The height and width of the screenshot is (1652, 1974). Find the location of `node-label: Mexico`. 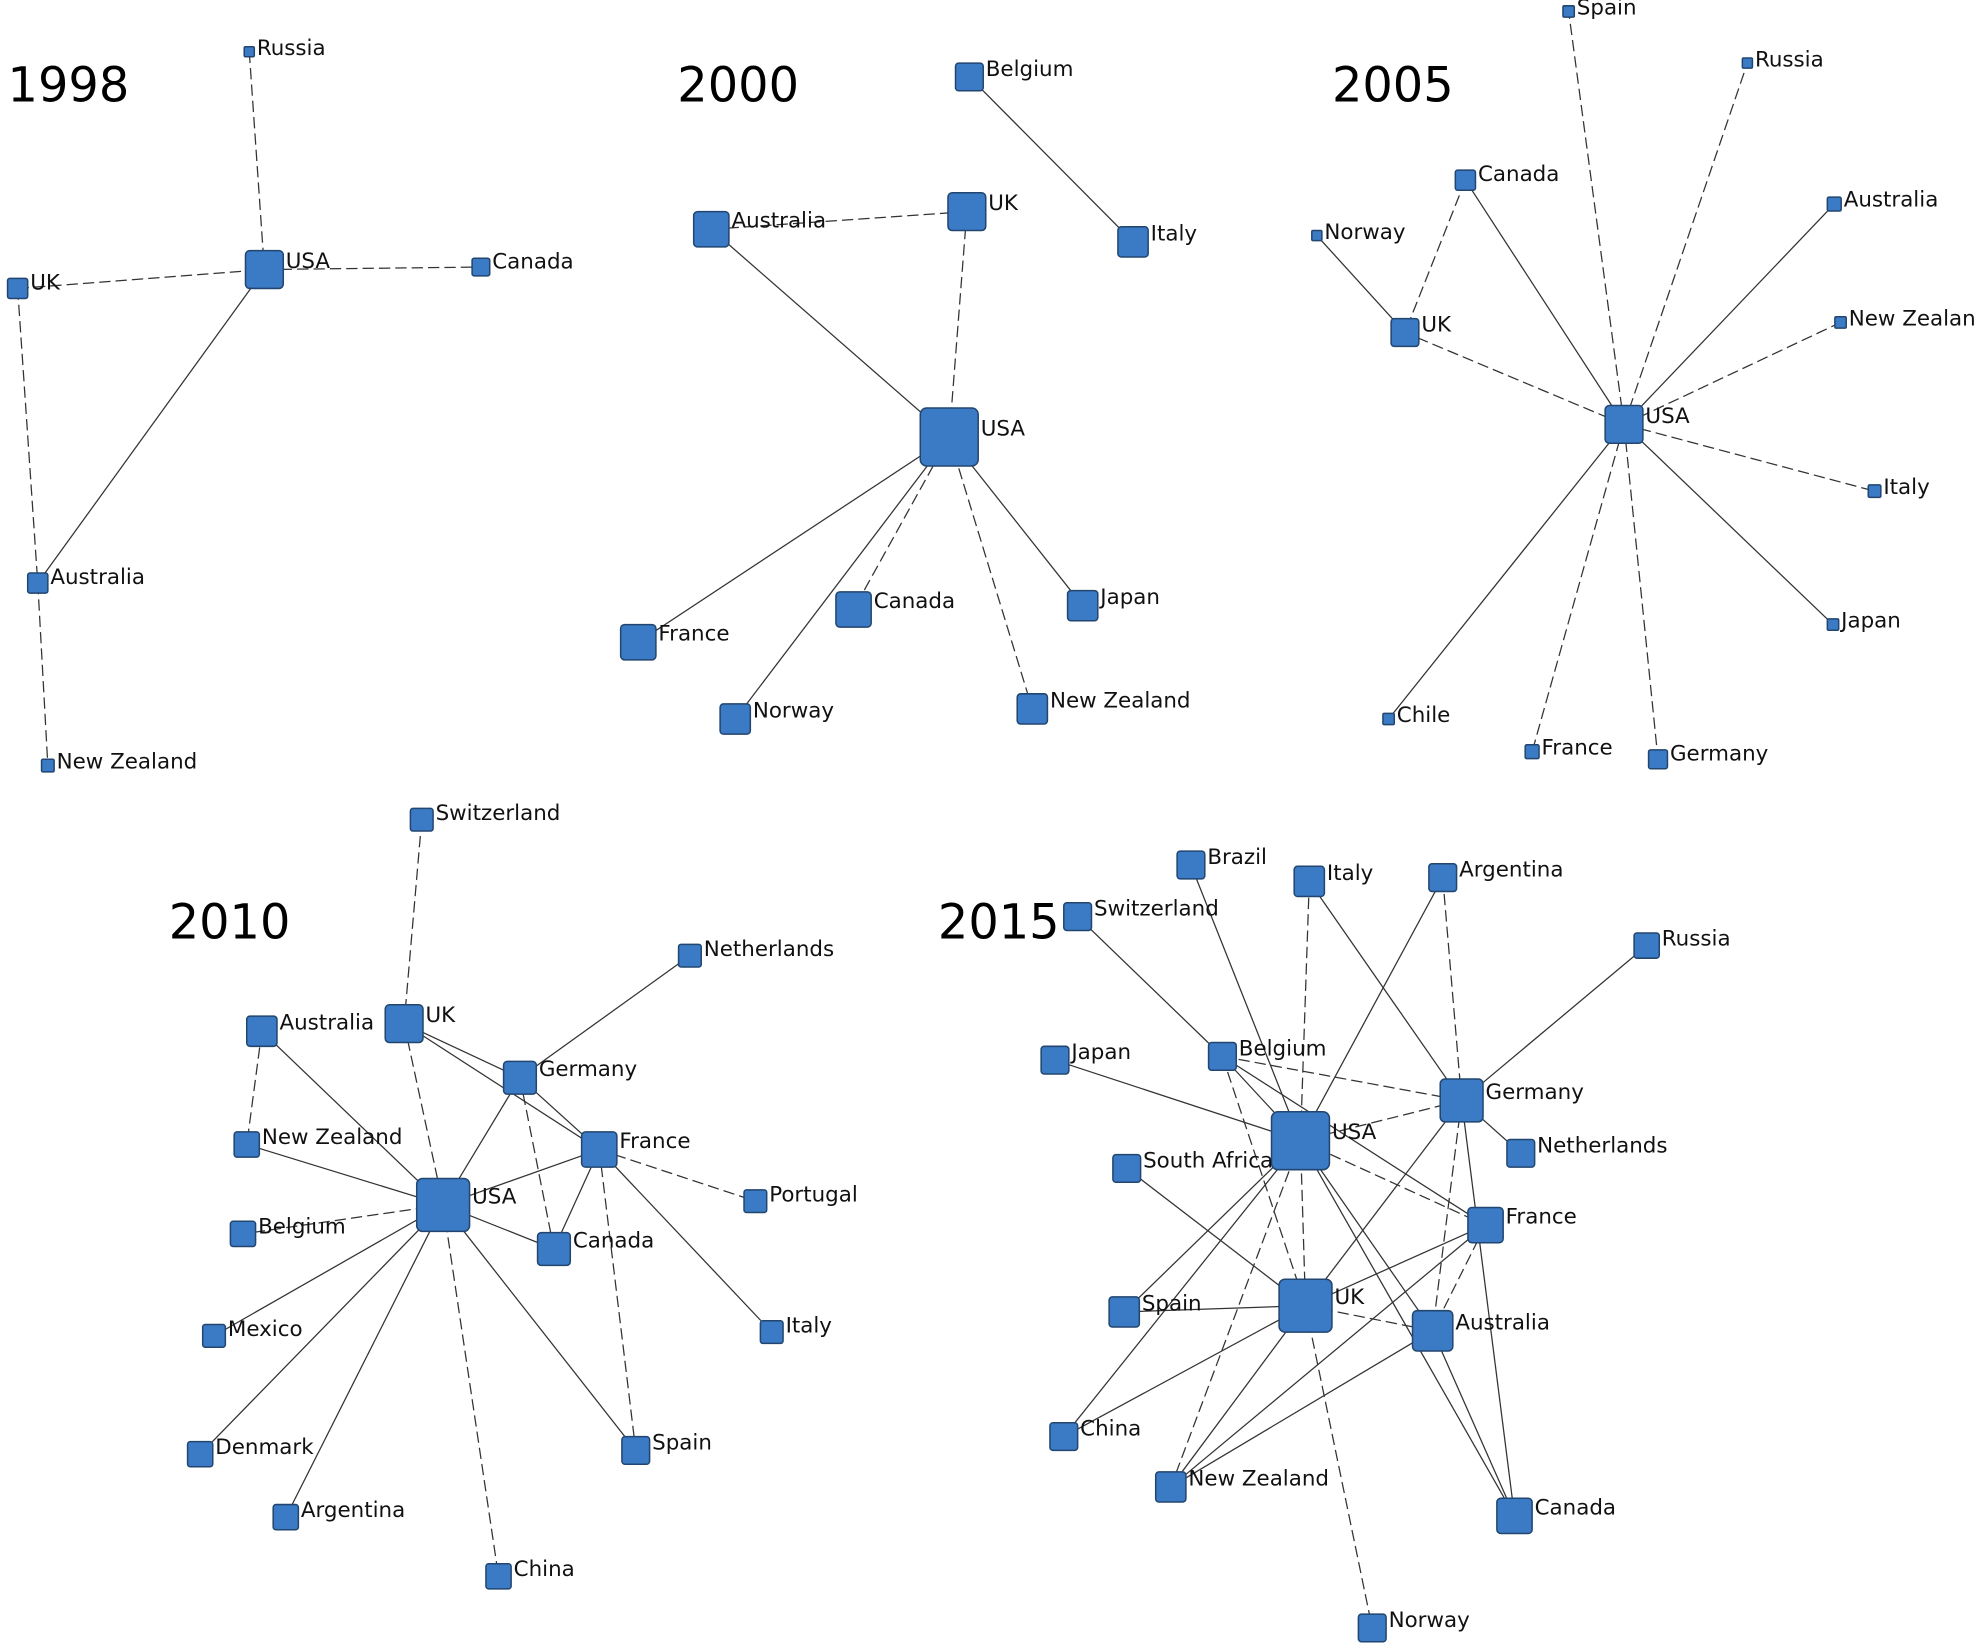

node-label: Mexico is located at coordinates (265, 1329).